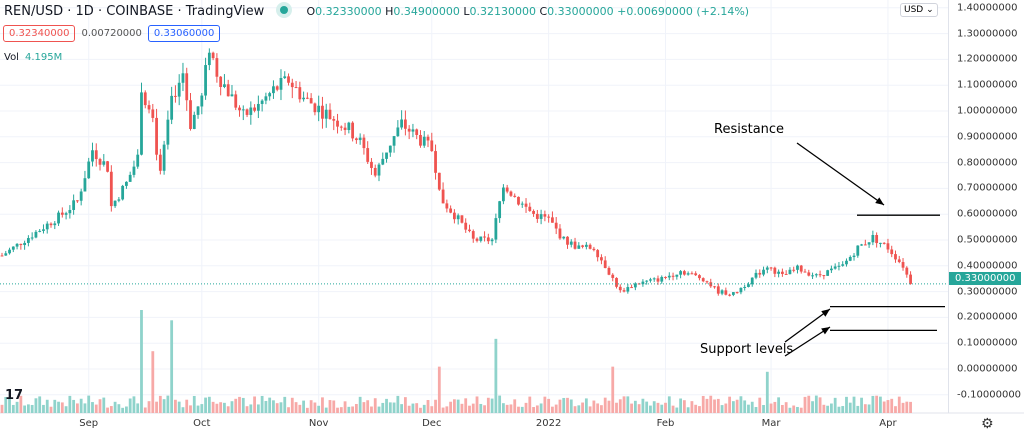 Image resolution: width=1024 pixels, height=435 pixels. Describe the element at coordinates (665, 423) in the screenshot. I see `time-tick-label: Feb` at that location.